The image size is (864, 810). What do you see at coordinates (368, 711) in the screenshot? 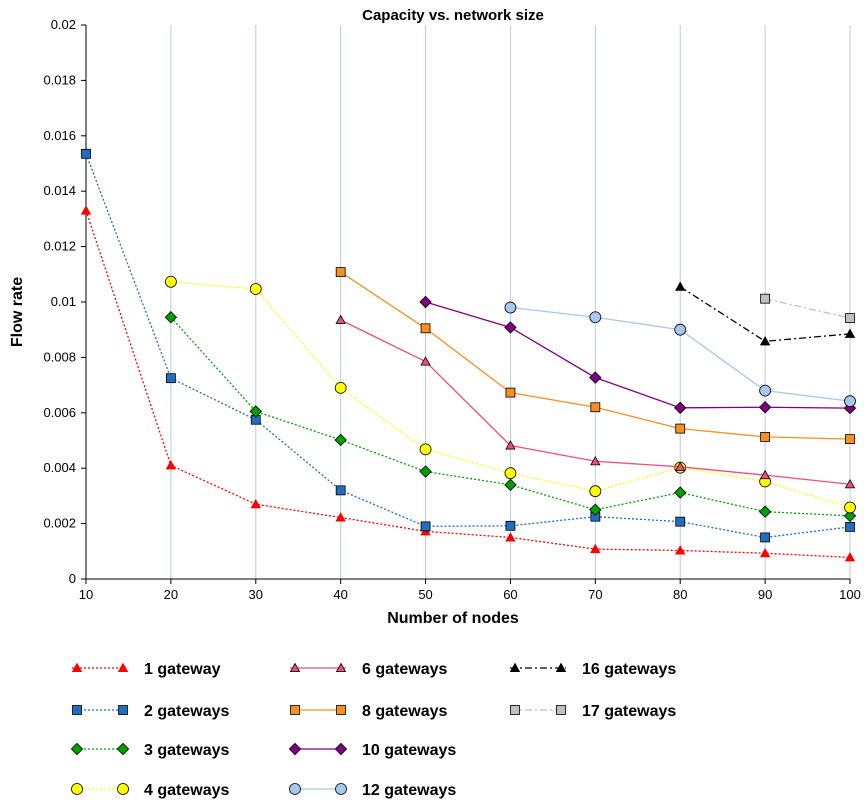
I see `legend-item-6: 8 gateways` at bounding box center [368, 711].